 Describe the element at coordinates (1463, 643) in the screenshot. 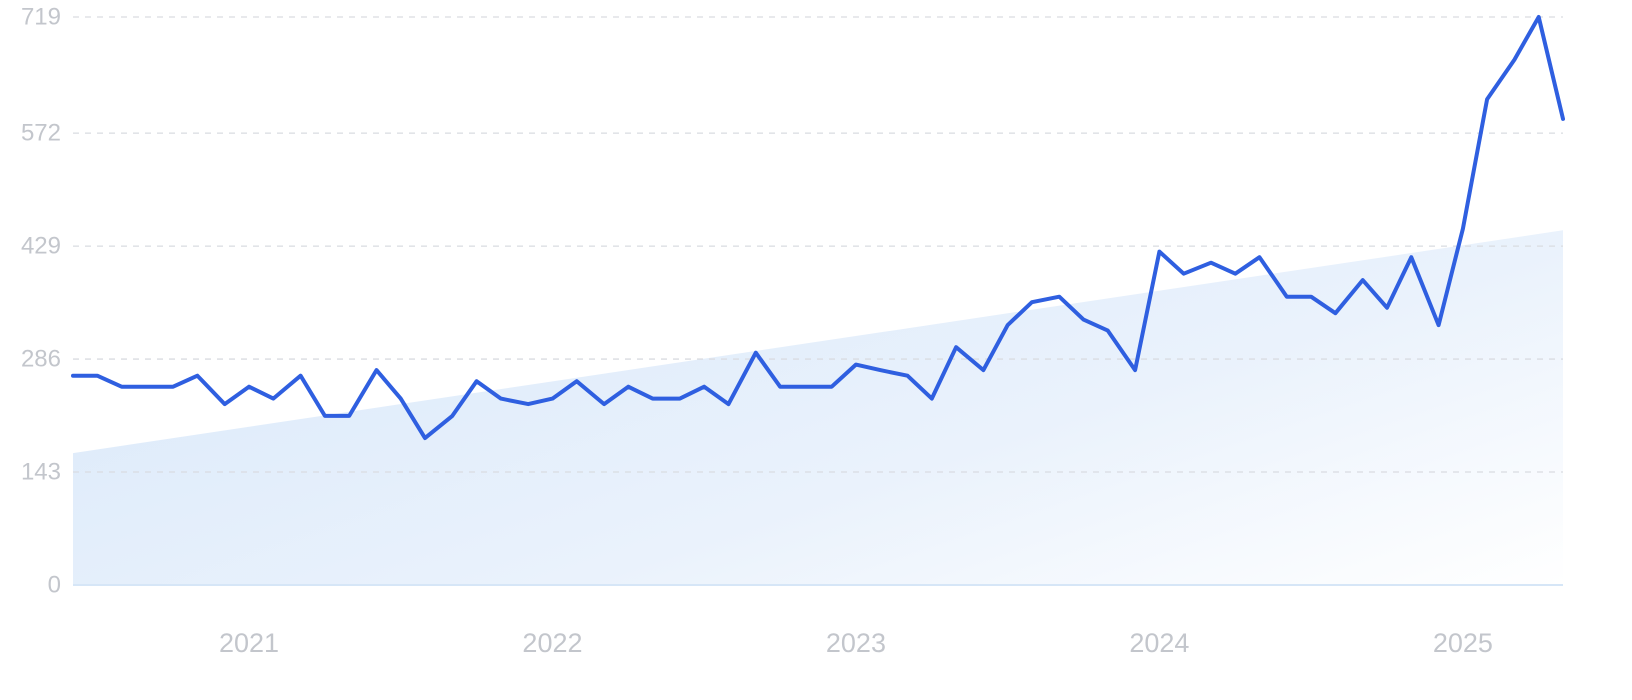

I see `x-tick-label: 2025` at that location.